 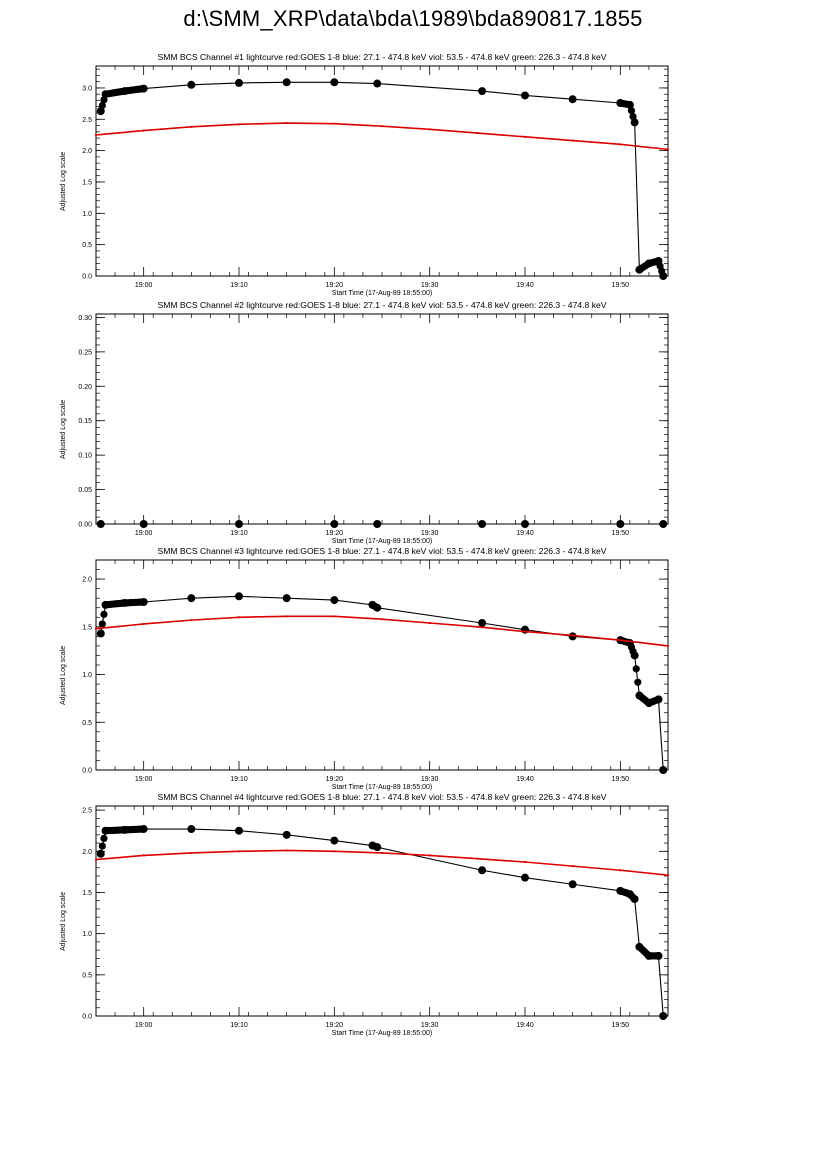 What do you see at coordinates (85, 490) in the screenshot?
I see `y-tick-label: 0.05` at bounding box center [85, 490].